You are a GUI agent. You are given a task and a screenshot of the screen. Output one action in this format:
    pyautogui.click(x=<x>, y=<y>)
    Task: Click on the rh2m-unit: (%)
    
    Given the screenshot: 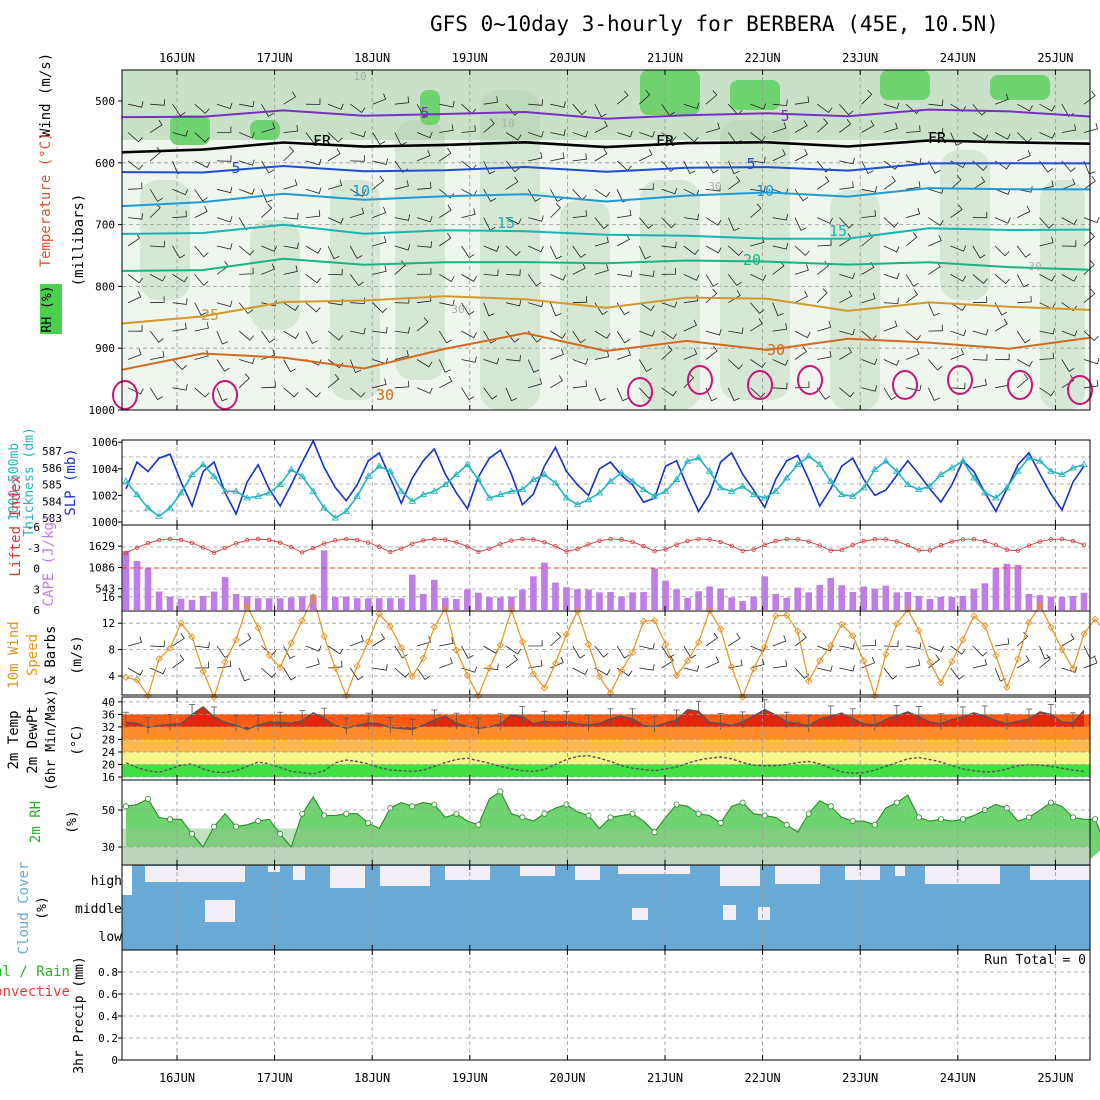 What is the action you would take?
    pyautogui.click(x=72, y=821)
    